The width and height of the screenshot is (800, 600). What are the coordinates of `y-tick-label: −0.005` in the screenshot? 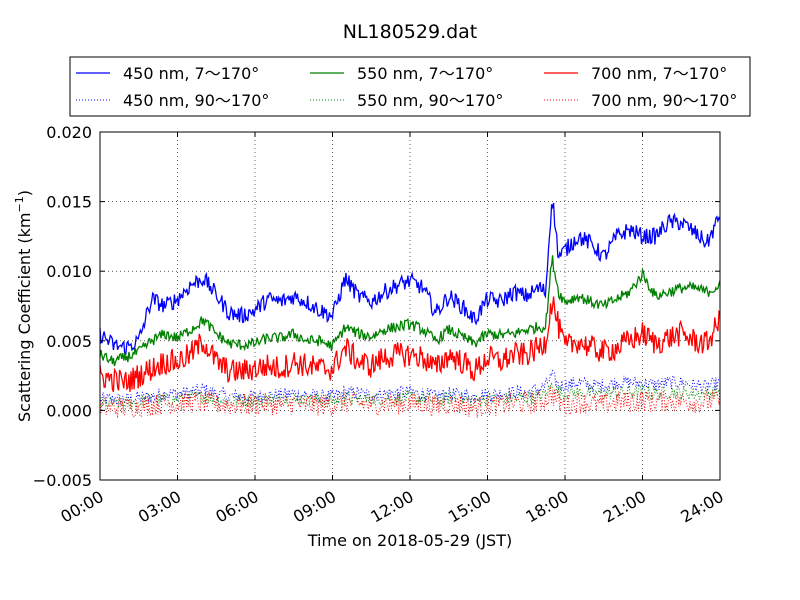 It's located at (62, 480).